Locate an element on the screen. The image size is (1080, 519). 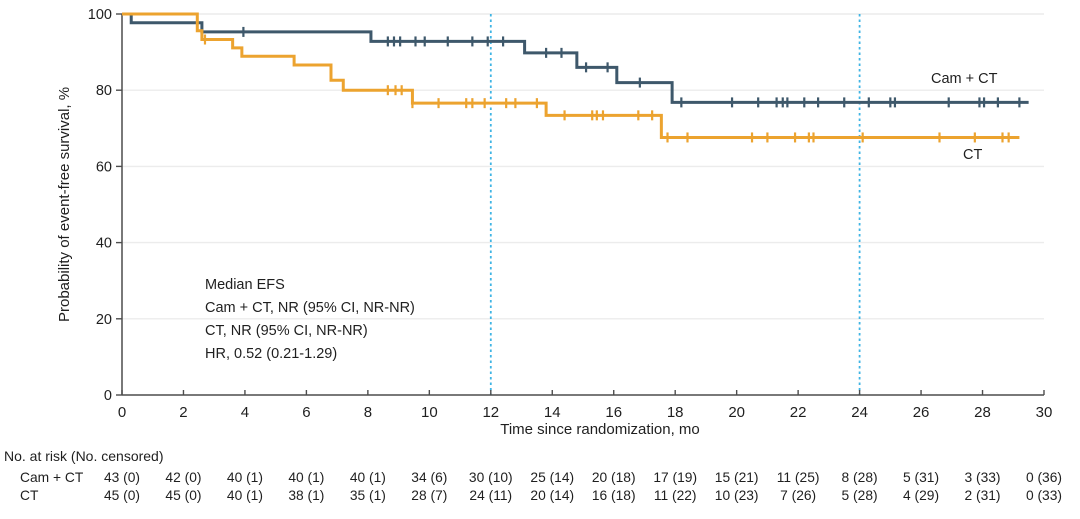
x-tick-label-18: 18 is located at coordinates (675, 412).